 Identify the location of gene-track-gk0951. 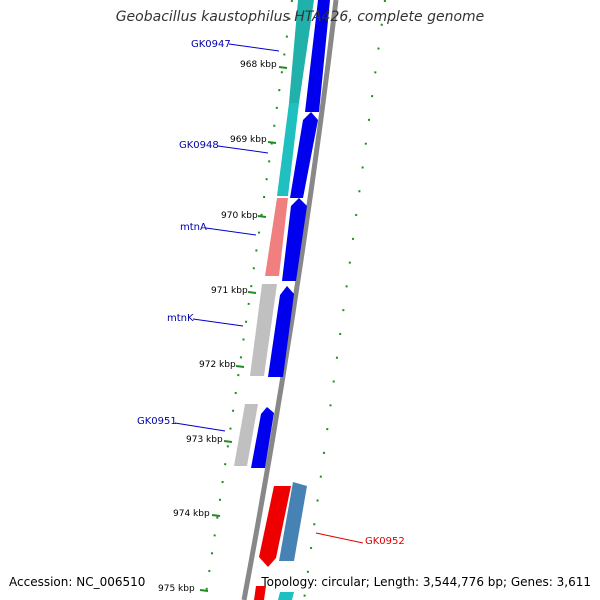
(246, 435).